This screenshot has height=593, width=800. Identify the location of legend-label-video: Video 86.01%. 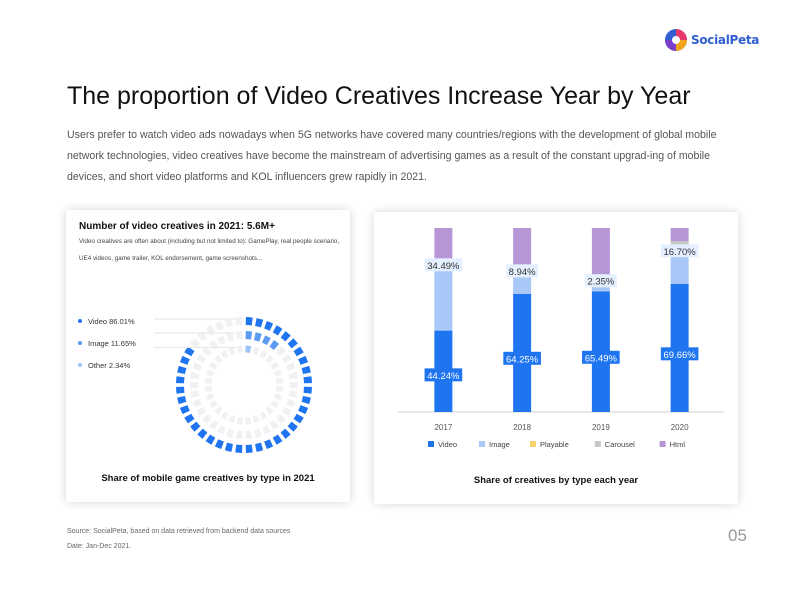
(111, 321).